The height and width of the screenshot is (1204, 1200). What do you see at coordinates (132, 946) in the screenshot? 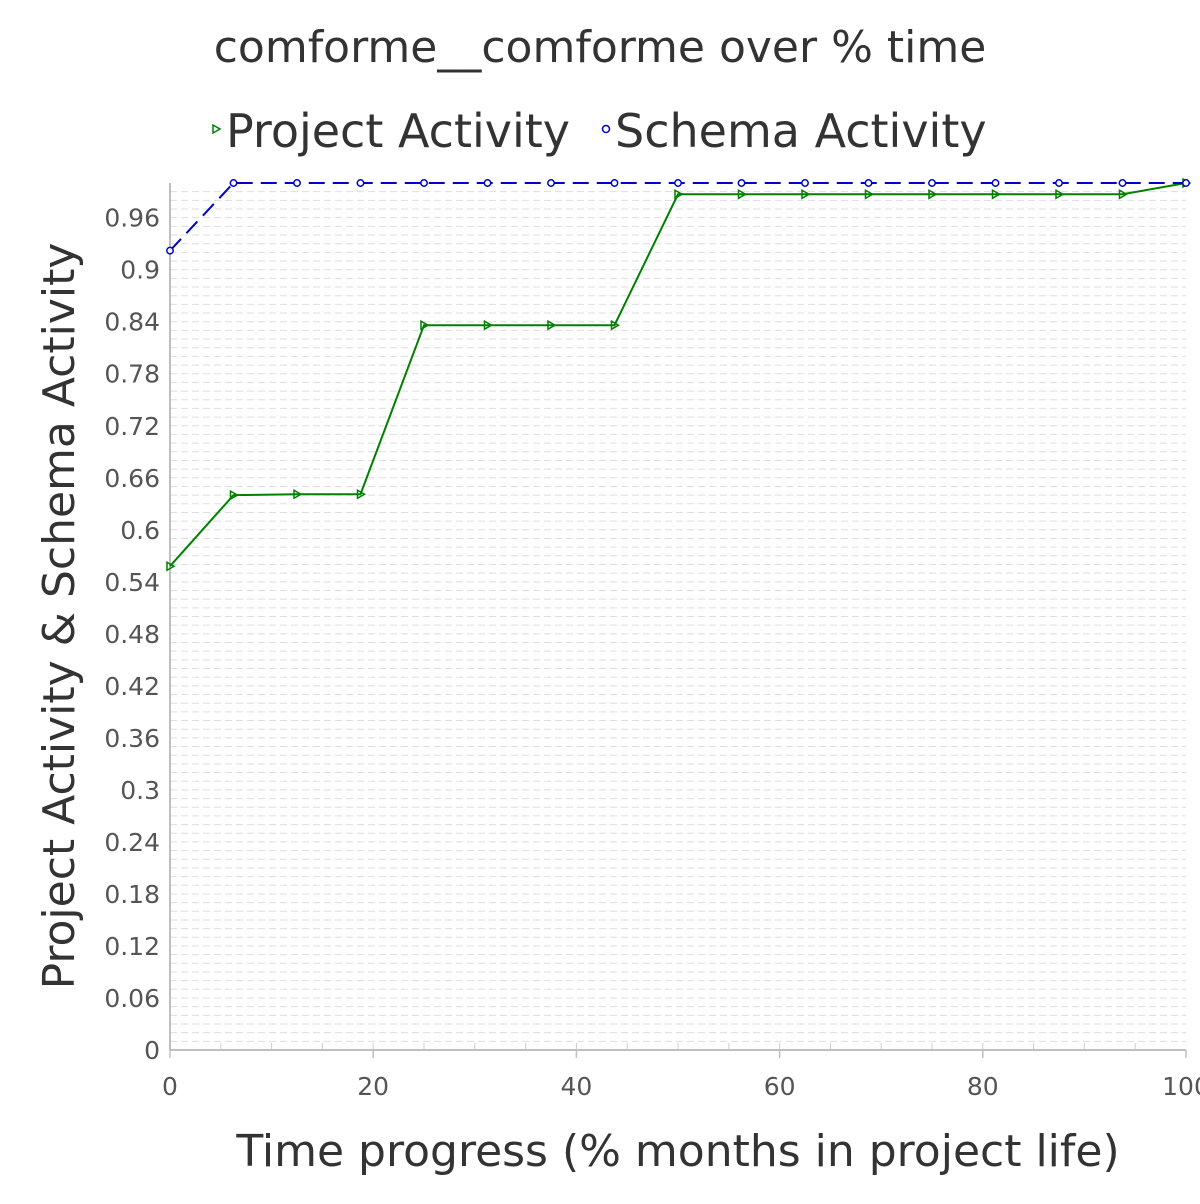
I see `y-tick-label: 0.12` at bounding box center [132, 946].